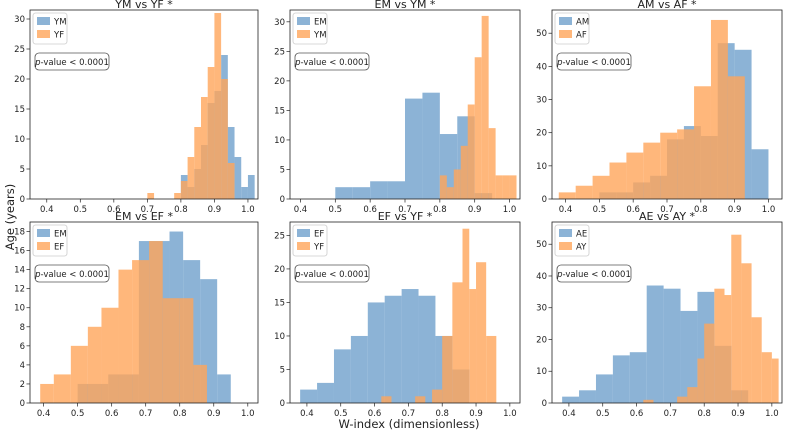 Image resolution: width=789 pixels, height=434 pixels. I want to click on chart-title: EM vs YM *, so click(405, 5).